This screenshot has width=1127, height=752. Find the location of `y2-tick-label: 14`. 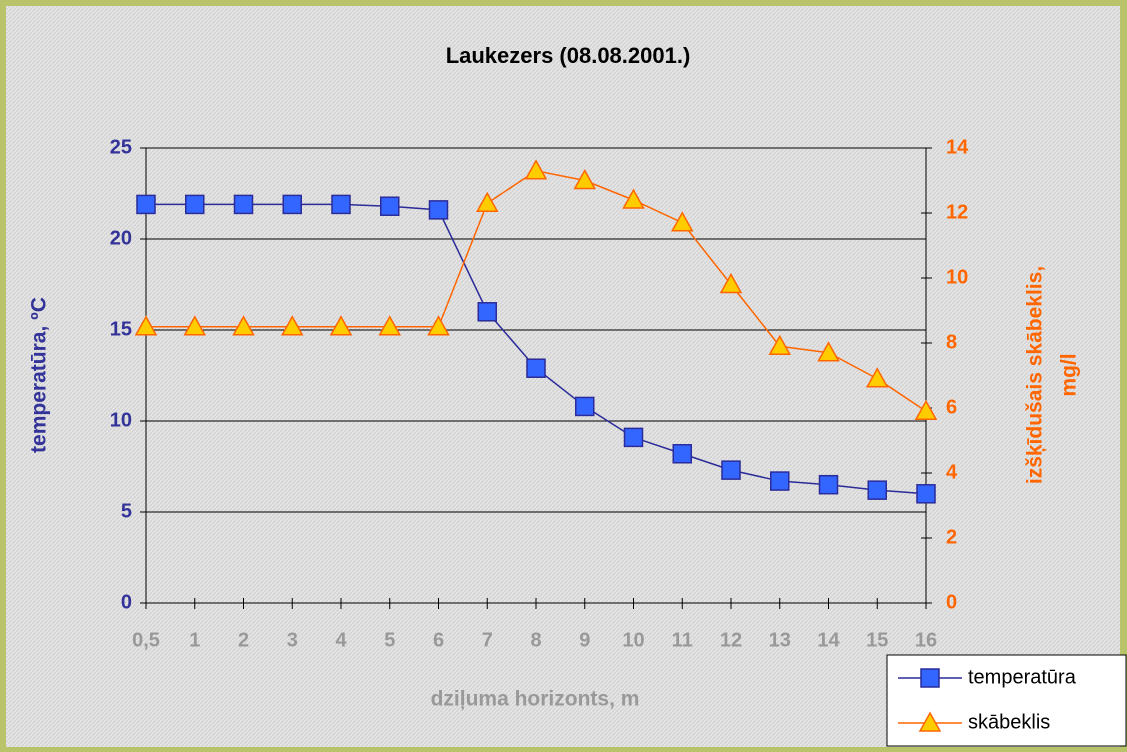

y2-tick-label: 14 is located at coordinates (957, 147).